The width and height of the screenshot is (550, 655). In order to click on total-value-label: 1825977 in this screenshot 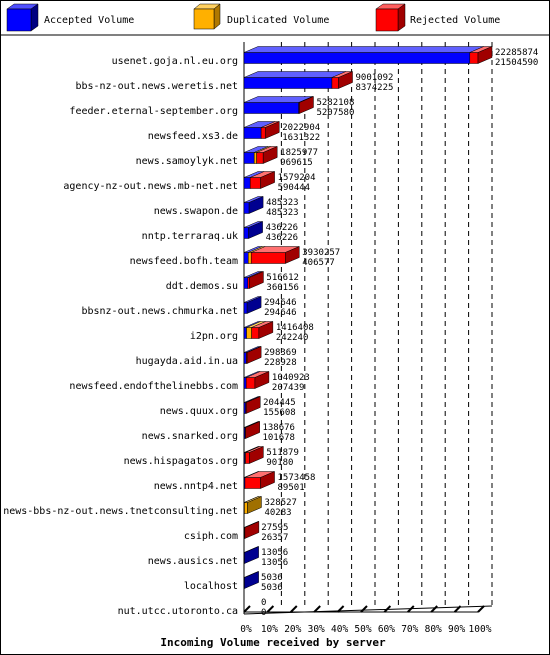, I will do `click(299, 153)`.